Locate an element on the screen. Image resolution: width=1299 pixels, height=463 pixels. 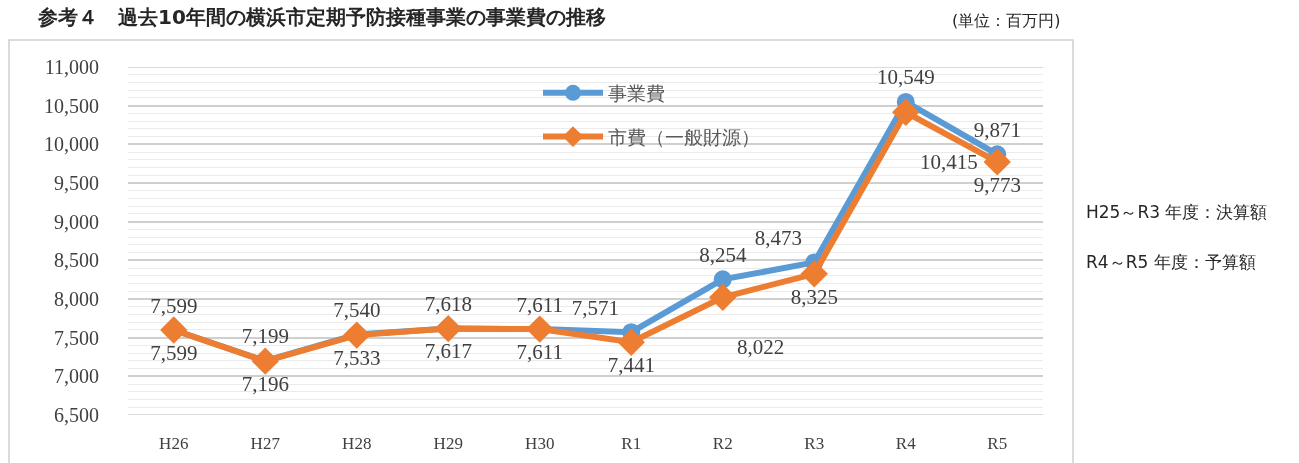
x-tick-label: H30 is located at coordinates (540, 443).